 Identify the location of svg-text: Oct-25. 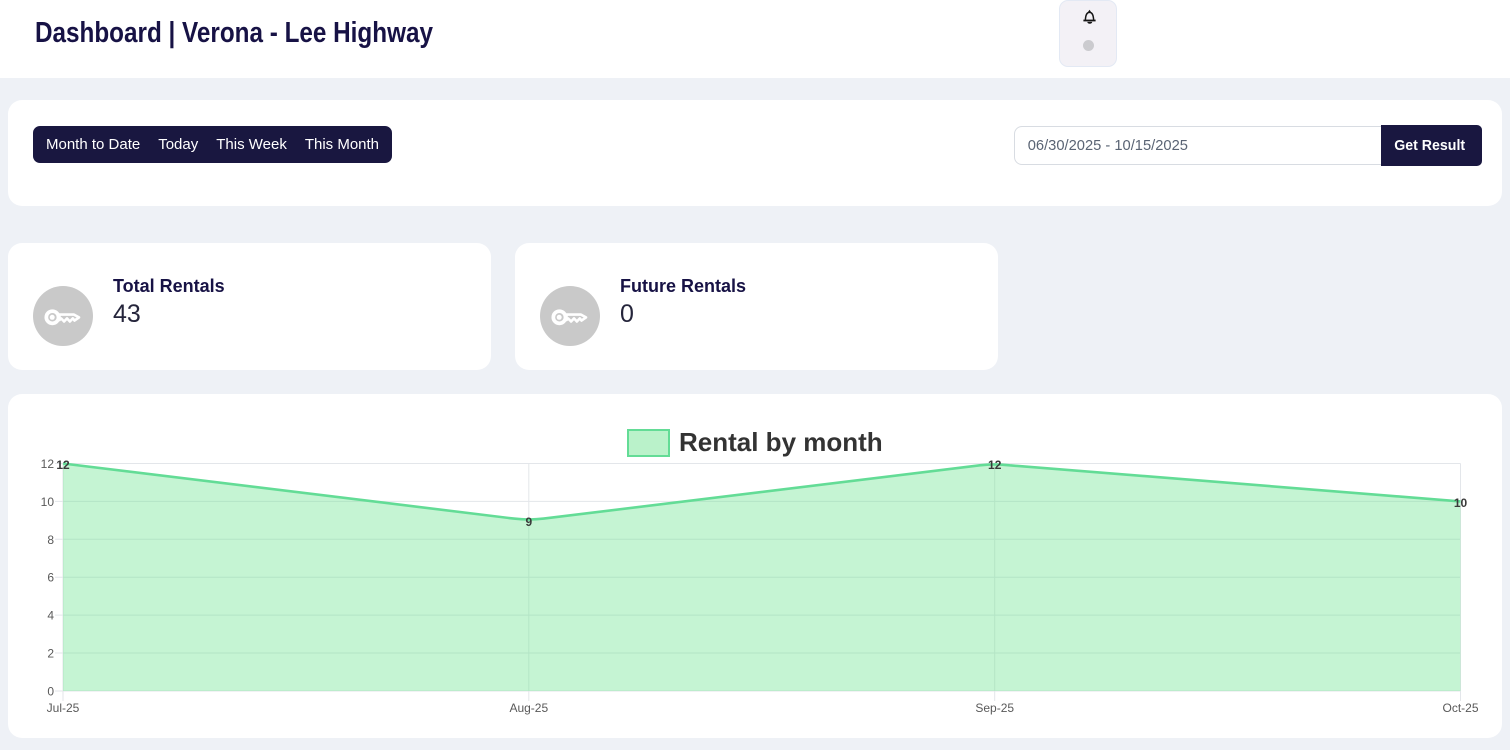
(1460, 708).